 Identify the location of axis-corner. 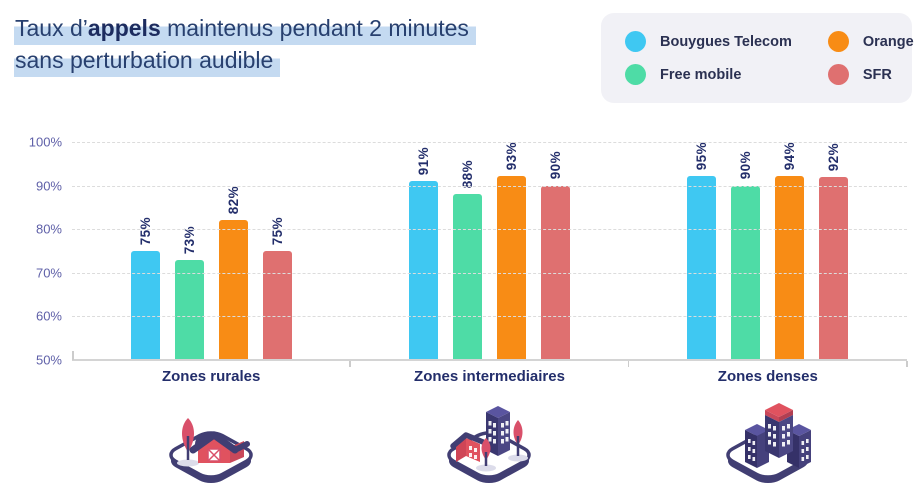
(73, 355).